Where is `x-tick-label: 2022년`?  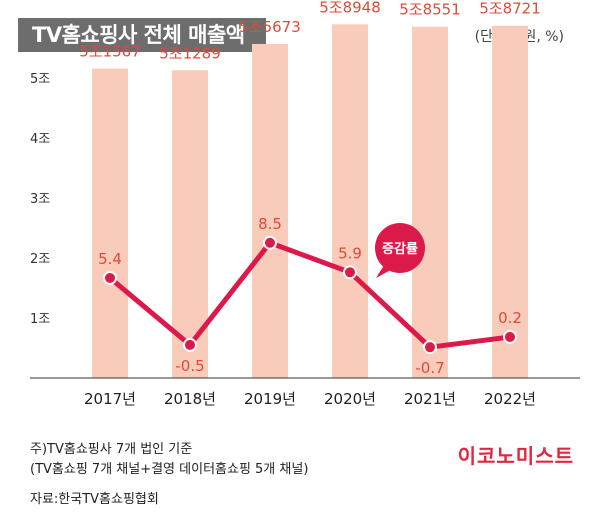 x-tick-label: 2022년 is located at coordinates (510, 399).